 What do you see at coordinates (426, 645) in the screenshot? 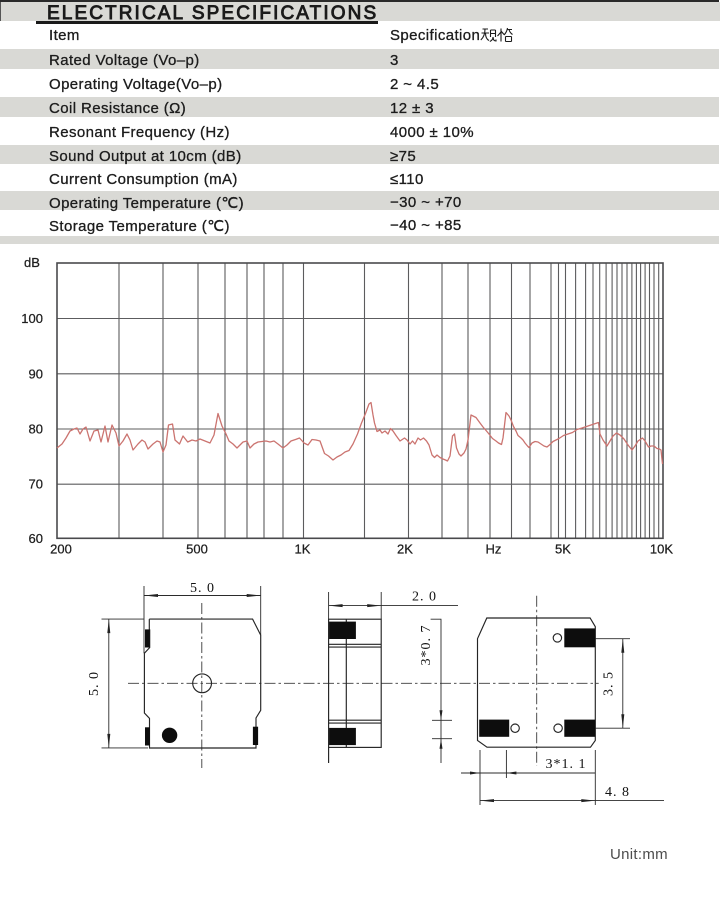
I see `svg-text: 3*0. 7` at bounding box center [426, 645].